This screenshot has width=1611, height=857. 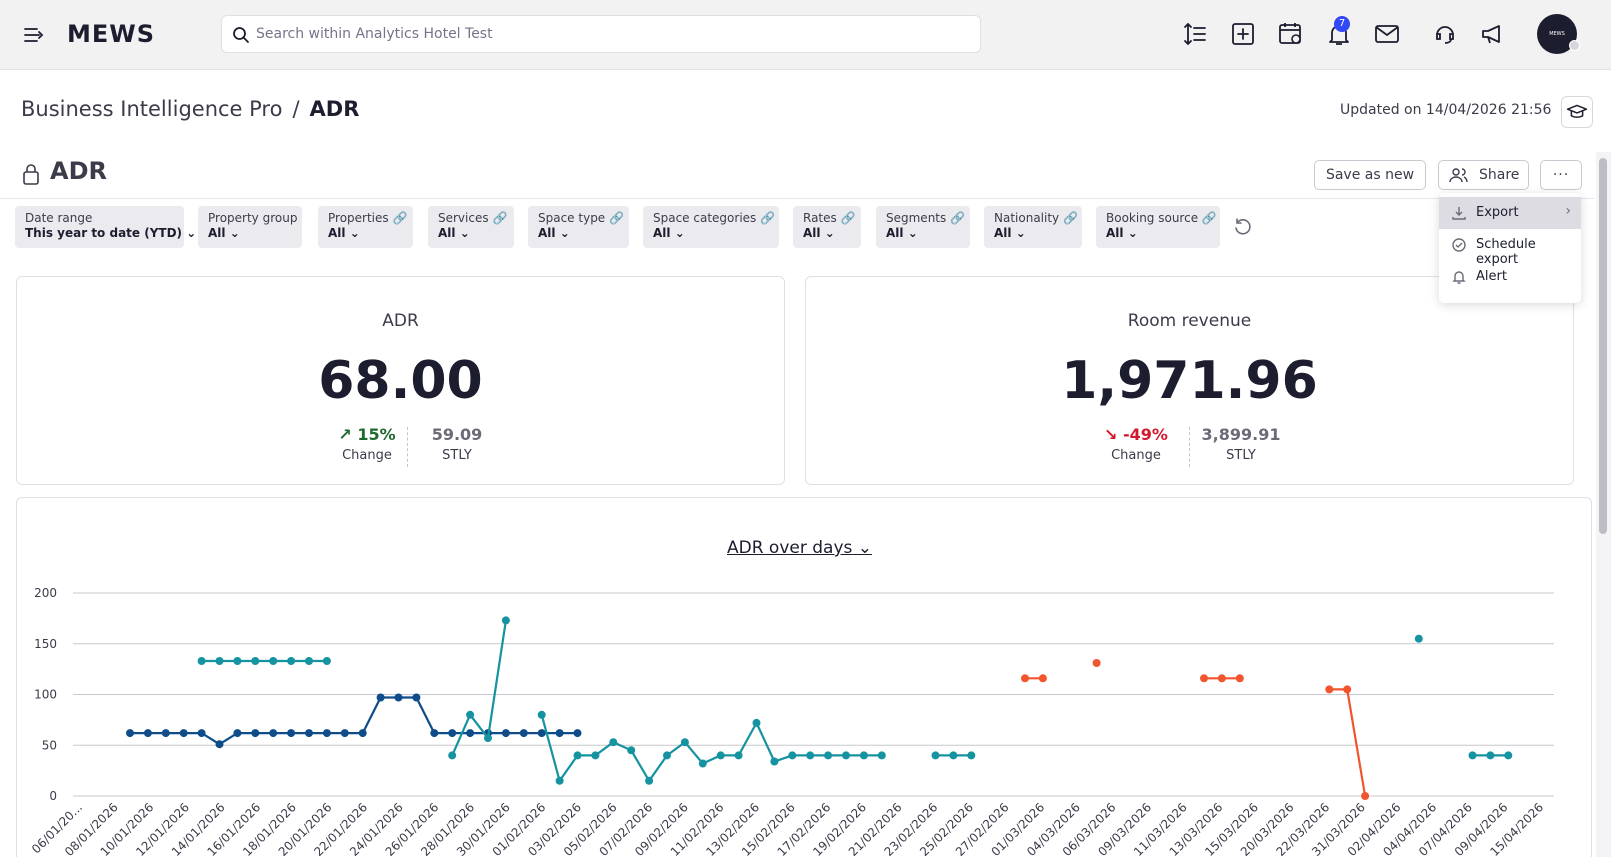 What do you see at coordinates (1445, 34) in the screenshot?
I see `support-icon` at bounding box center [1445, 34].